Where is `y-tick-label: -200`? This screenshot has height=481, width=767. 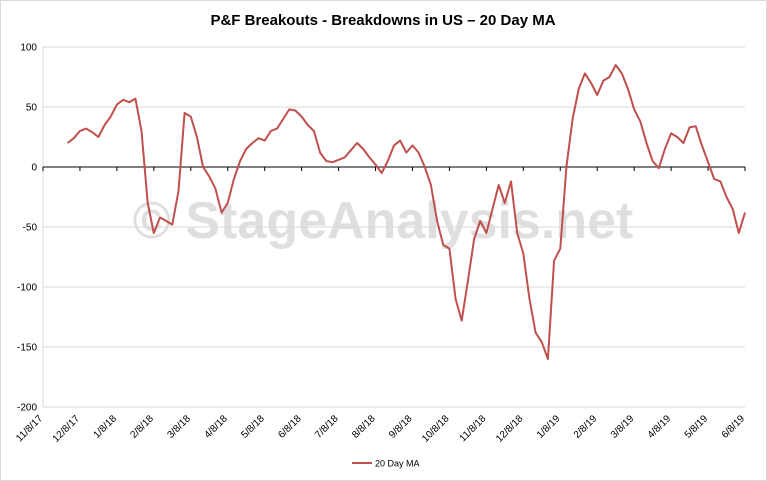 y-tick-label: -200 is located at coordinates (27, 408).